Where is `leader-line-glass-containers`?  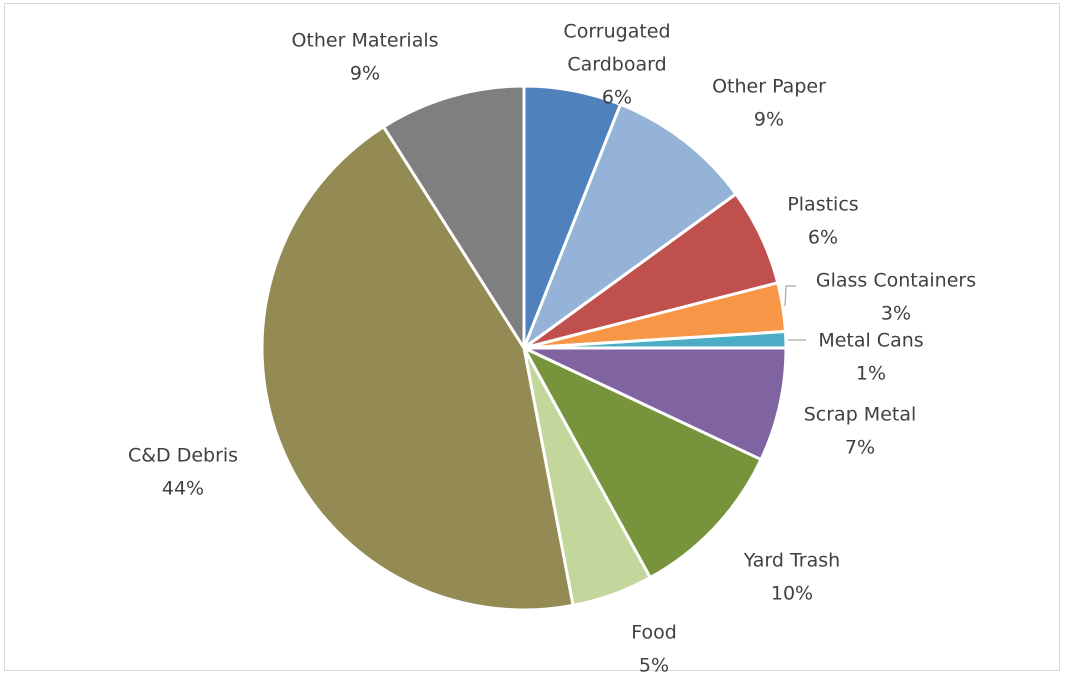
leader-line-glass-containers is located at coordinates (790, 296).